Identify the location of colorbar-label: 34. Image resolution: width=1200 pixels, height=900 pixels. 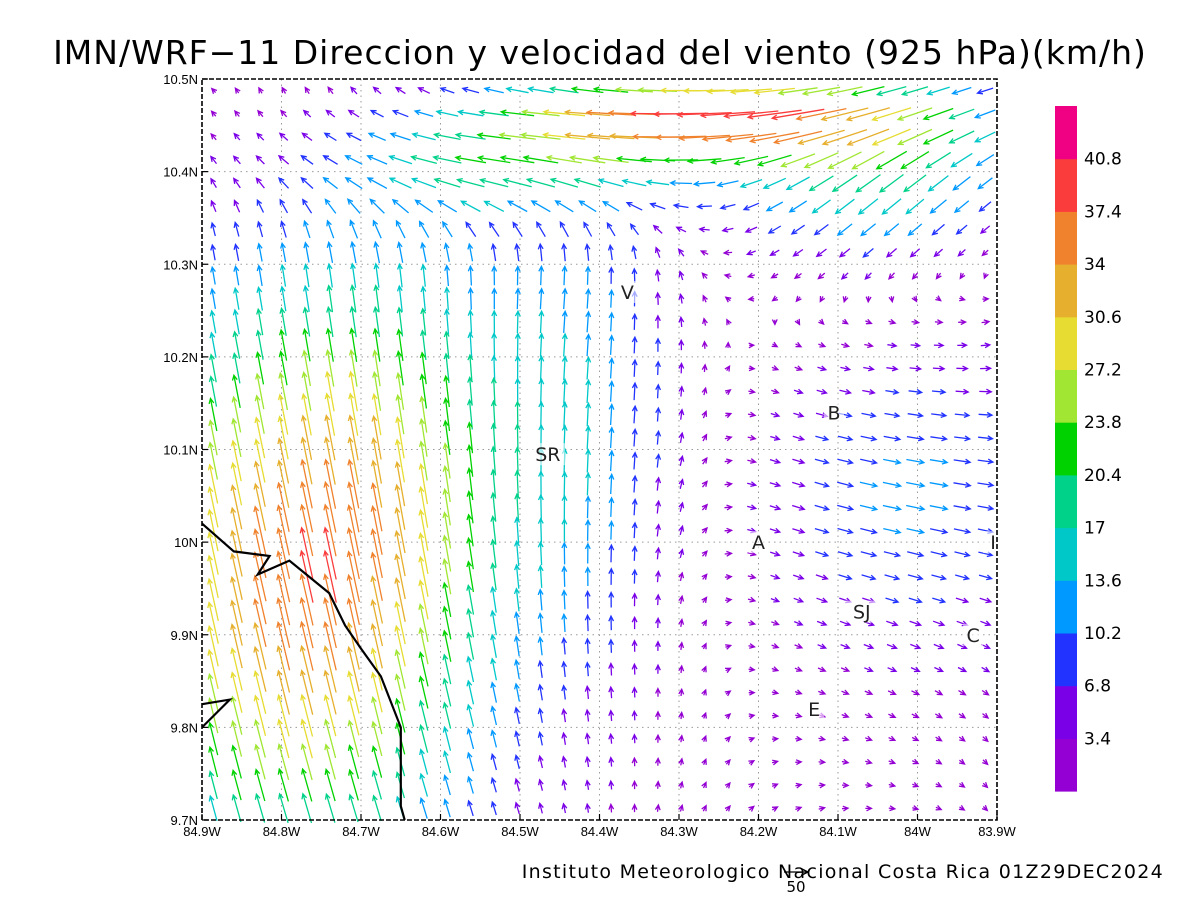
(1095, 265).